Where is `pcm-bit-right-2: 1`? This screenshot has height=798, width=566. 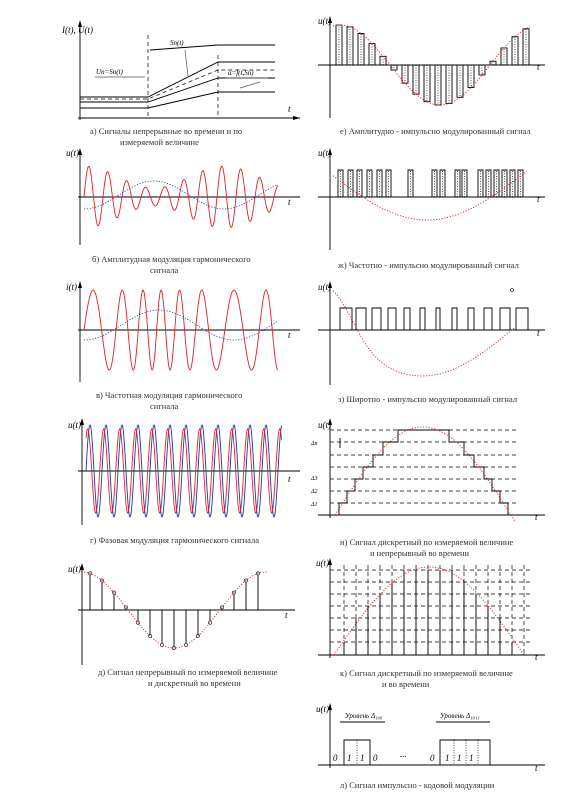
pcm-bit-right-2: 1 is located at coordinates (459, 758).